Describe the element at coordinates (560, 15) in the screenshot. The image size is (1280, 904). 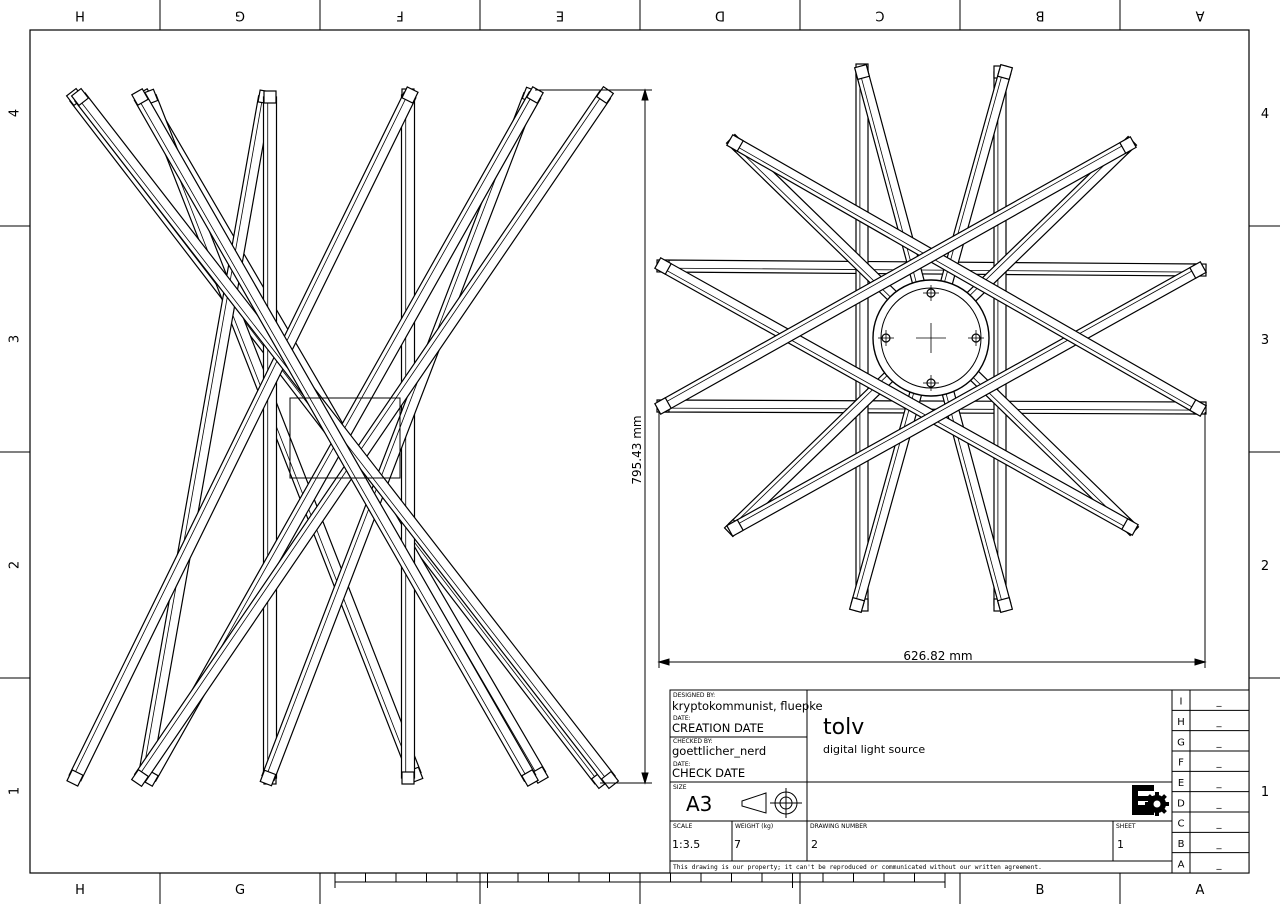
I see `zone-letter-top-e: E` at that location.